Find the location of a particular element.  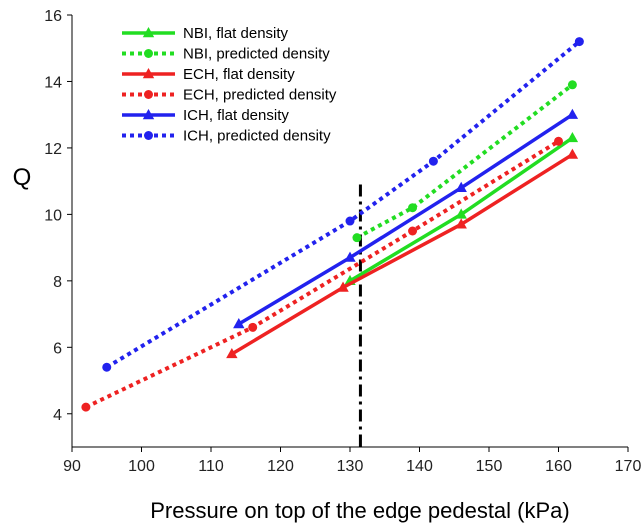

legend-label: ECH, flat density is located at coordinates (239, 74).